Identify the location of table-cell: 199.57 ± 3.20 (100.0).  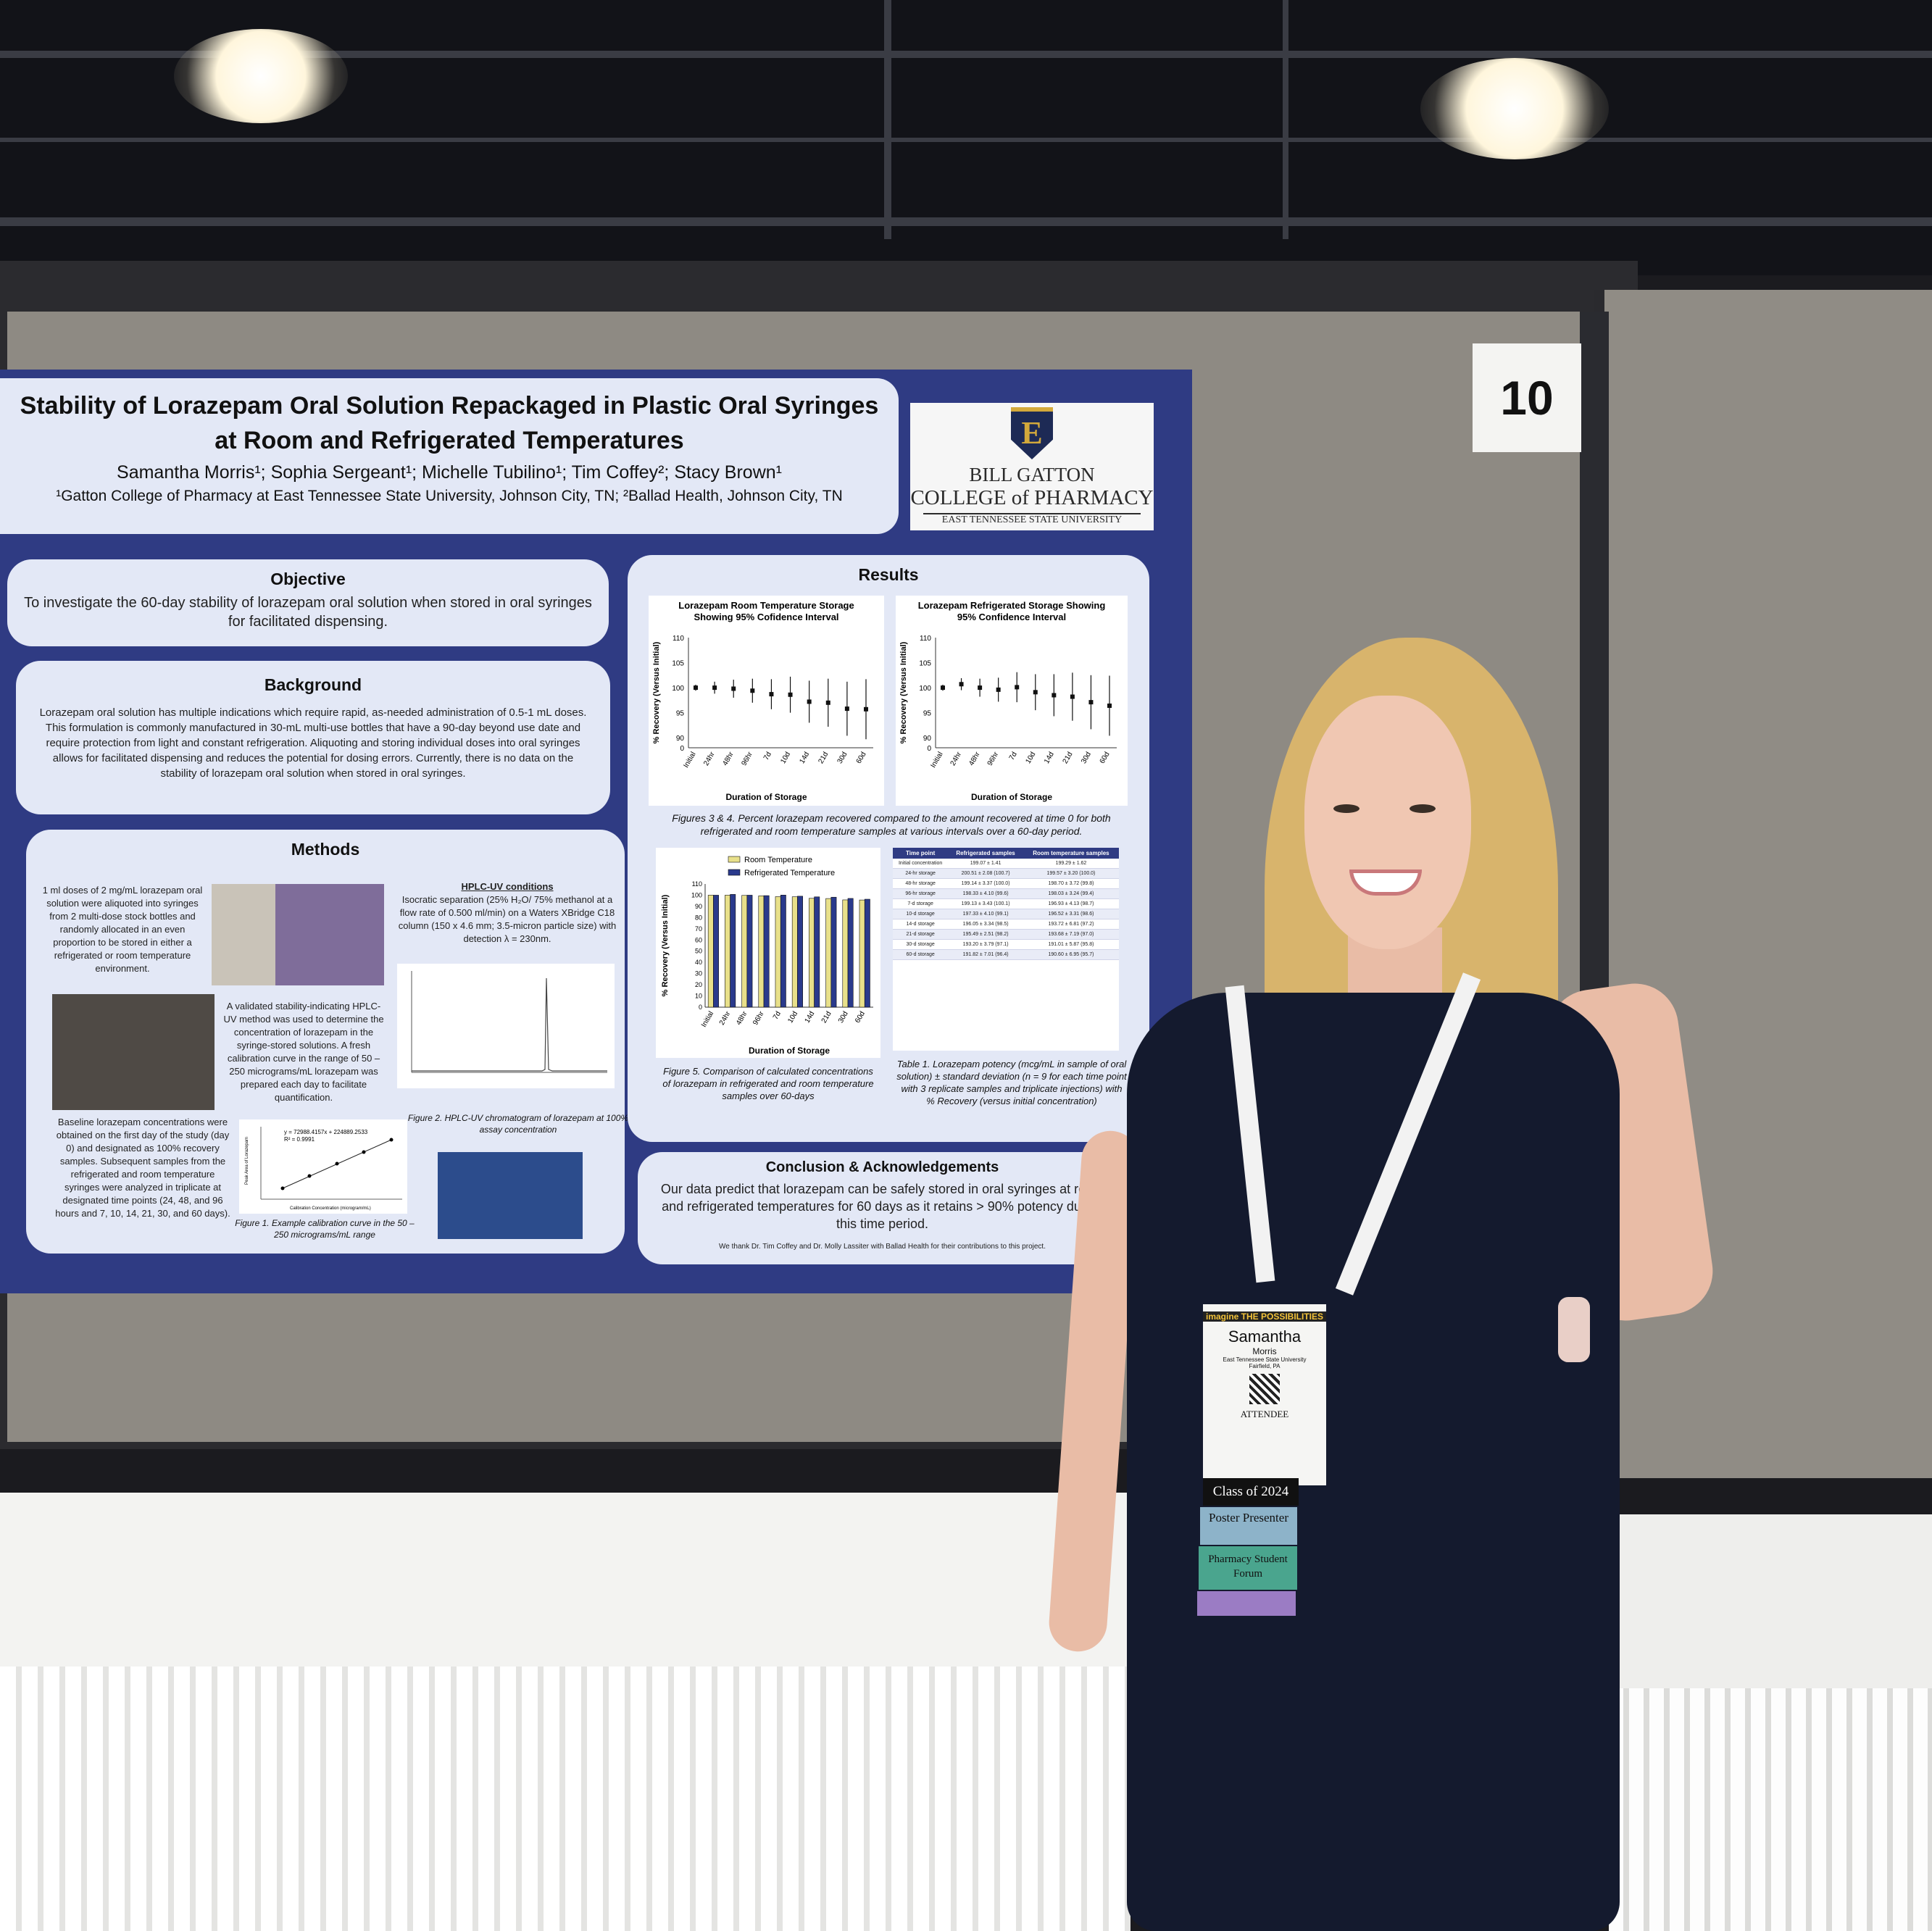
(1071, 873).